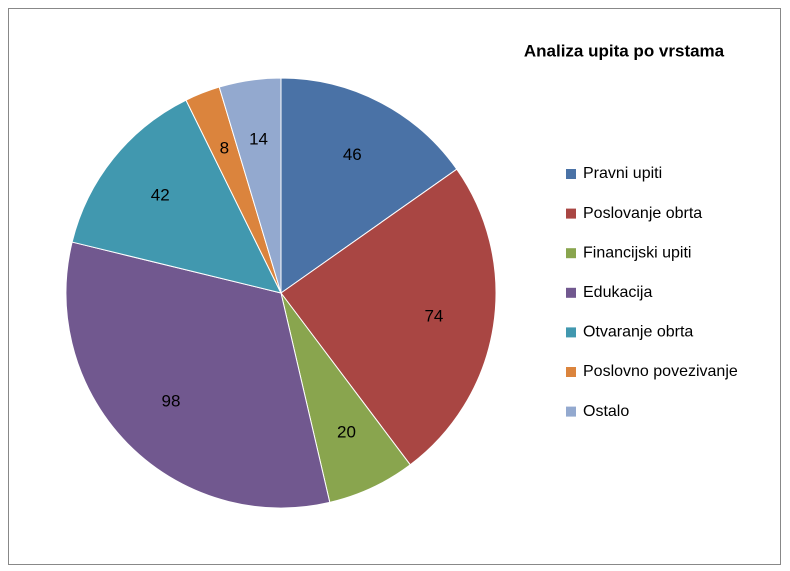  I want to click on legend-label: Poslovno povezivanje, so click(660, 371).